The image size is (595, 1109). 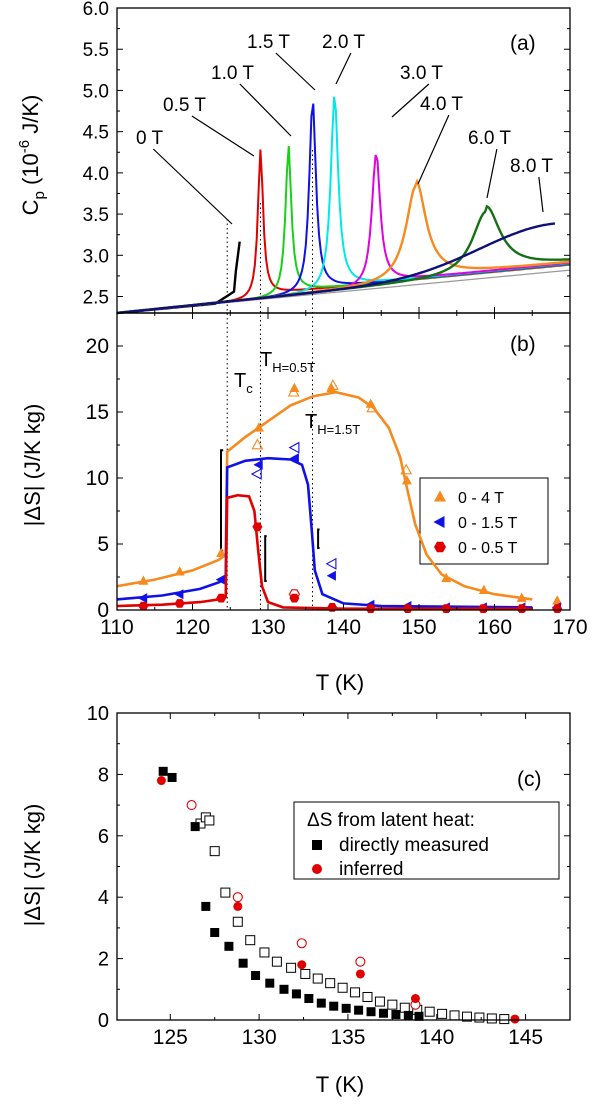 What do you see at coordinates (232, 73) in the screenshot?
I see `field-label: 1.0 T` at bounding box center [232, 73].